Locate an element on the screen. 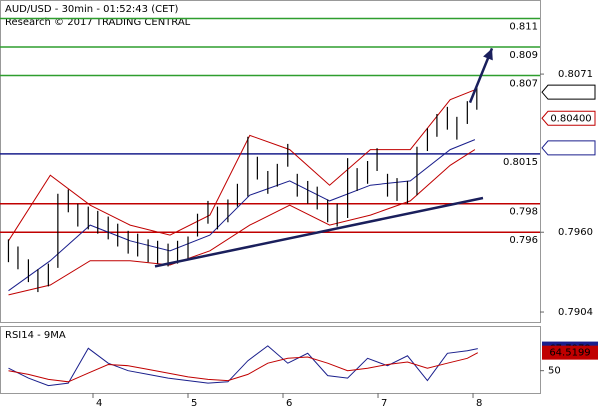  y-tick-label: 50 is located at coordinates (554, 371).